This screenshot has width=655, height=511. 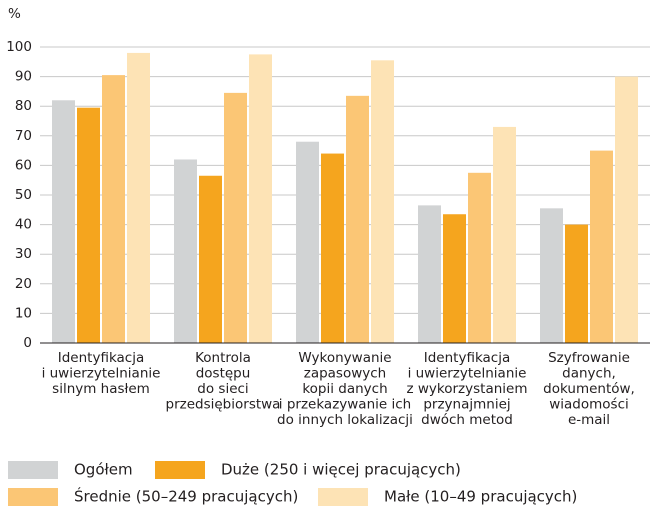 What do you see at coordinates (480, 497) in the screenshot?
I see `legend-label: Małe (10–49 pracujących)` at bounding box center [480, 497].